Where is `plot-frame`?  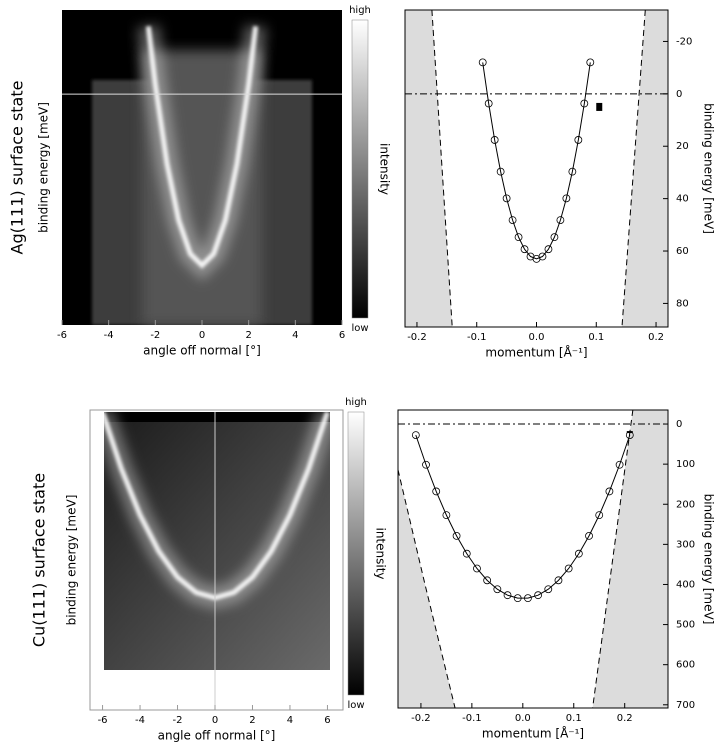 plot-frame is located at coordinates (216, 560).